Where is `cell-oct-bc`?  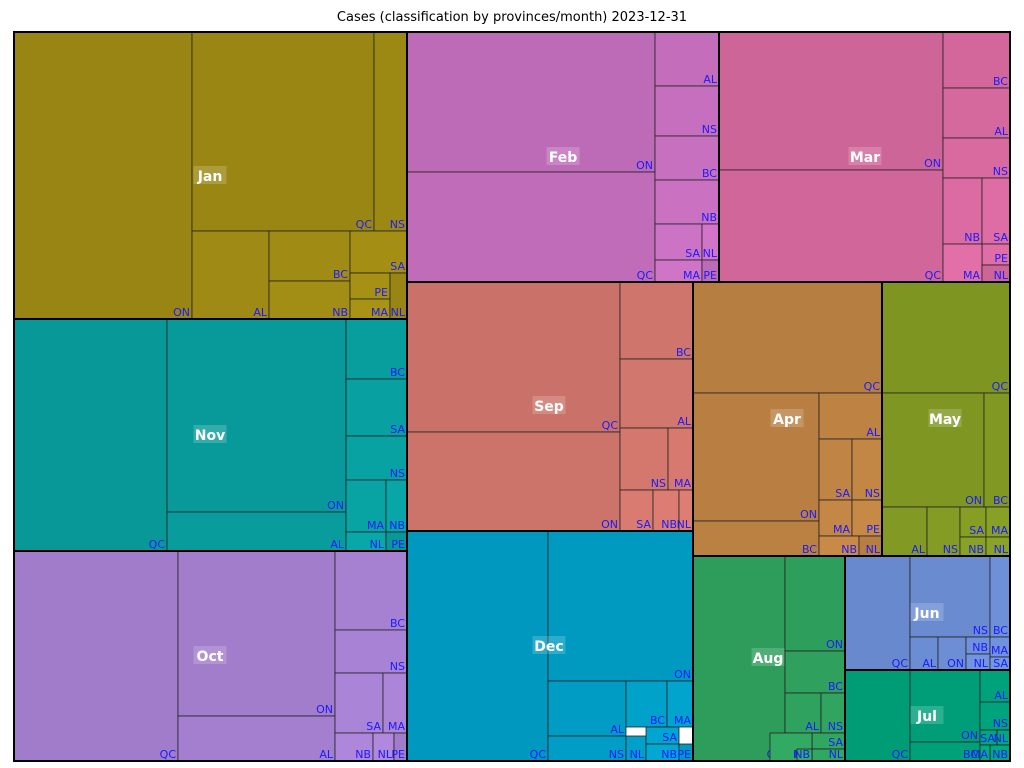 cell-oct-bc is located at coordinates (371, 590).